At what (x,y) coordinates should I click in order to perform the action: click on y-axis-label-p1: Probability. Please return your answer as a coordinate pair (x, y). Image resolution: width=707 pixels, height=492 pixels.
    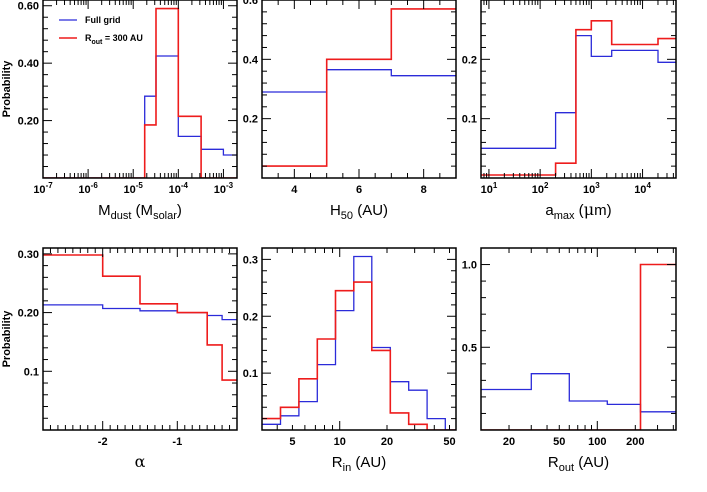
    Looking at the image, I should click on (7, 89).